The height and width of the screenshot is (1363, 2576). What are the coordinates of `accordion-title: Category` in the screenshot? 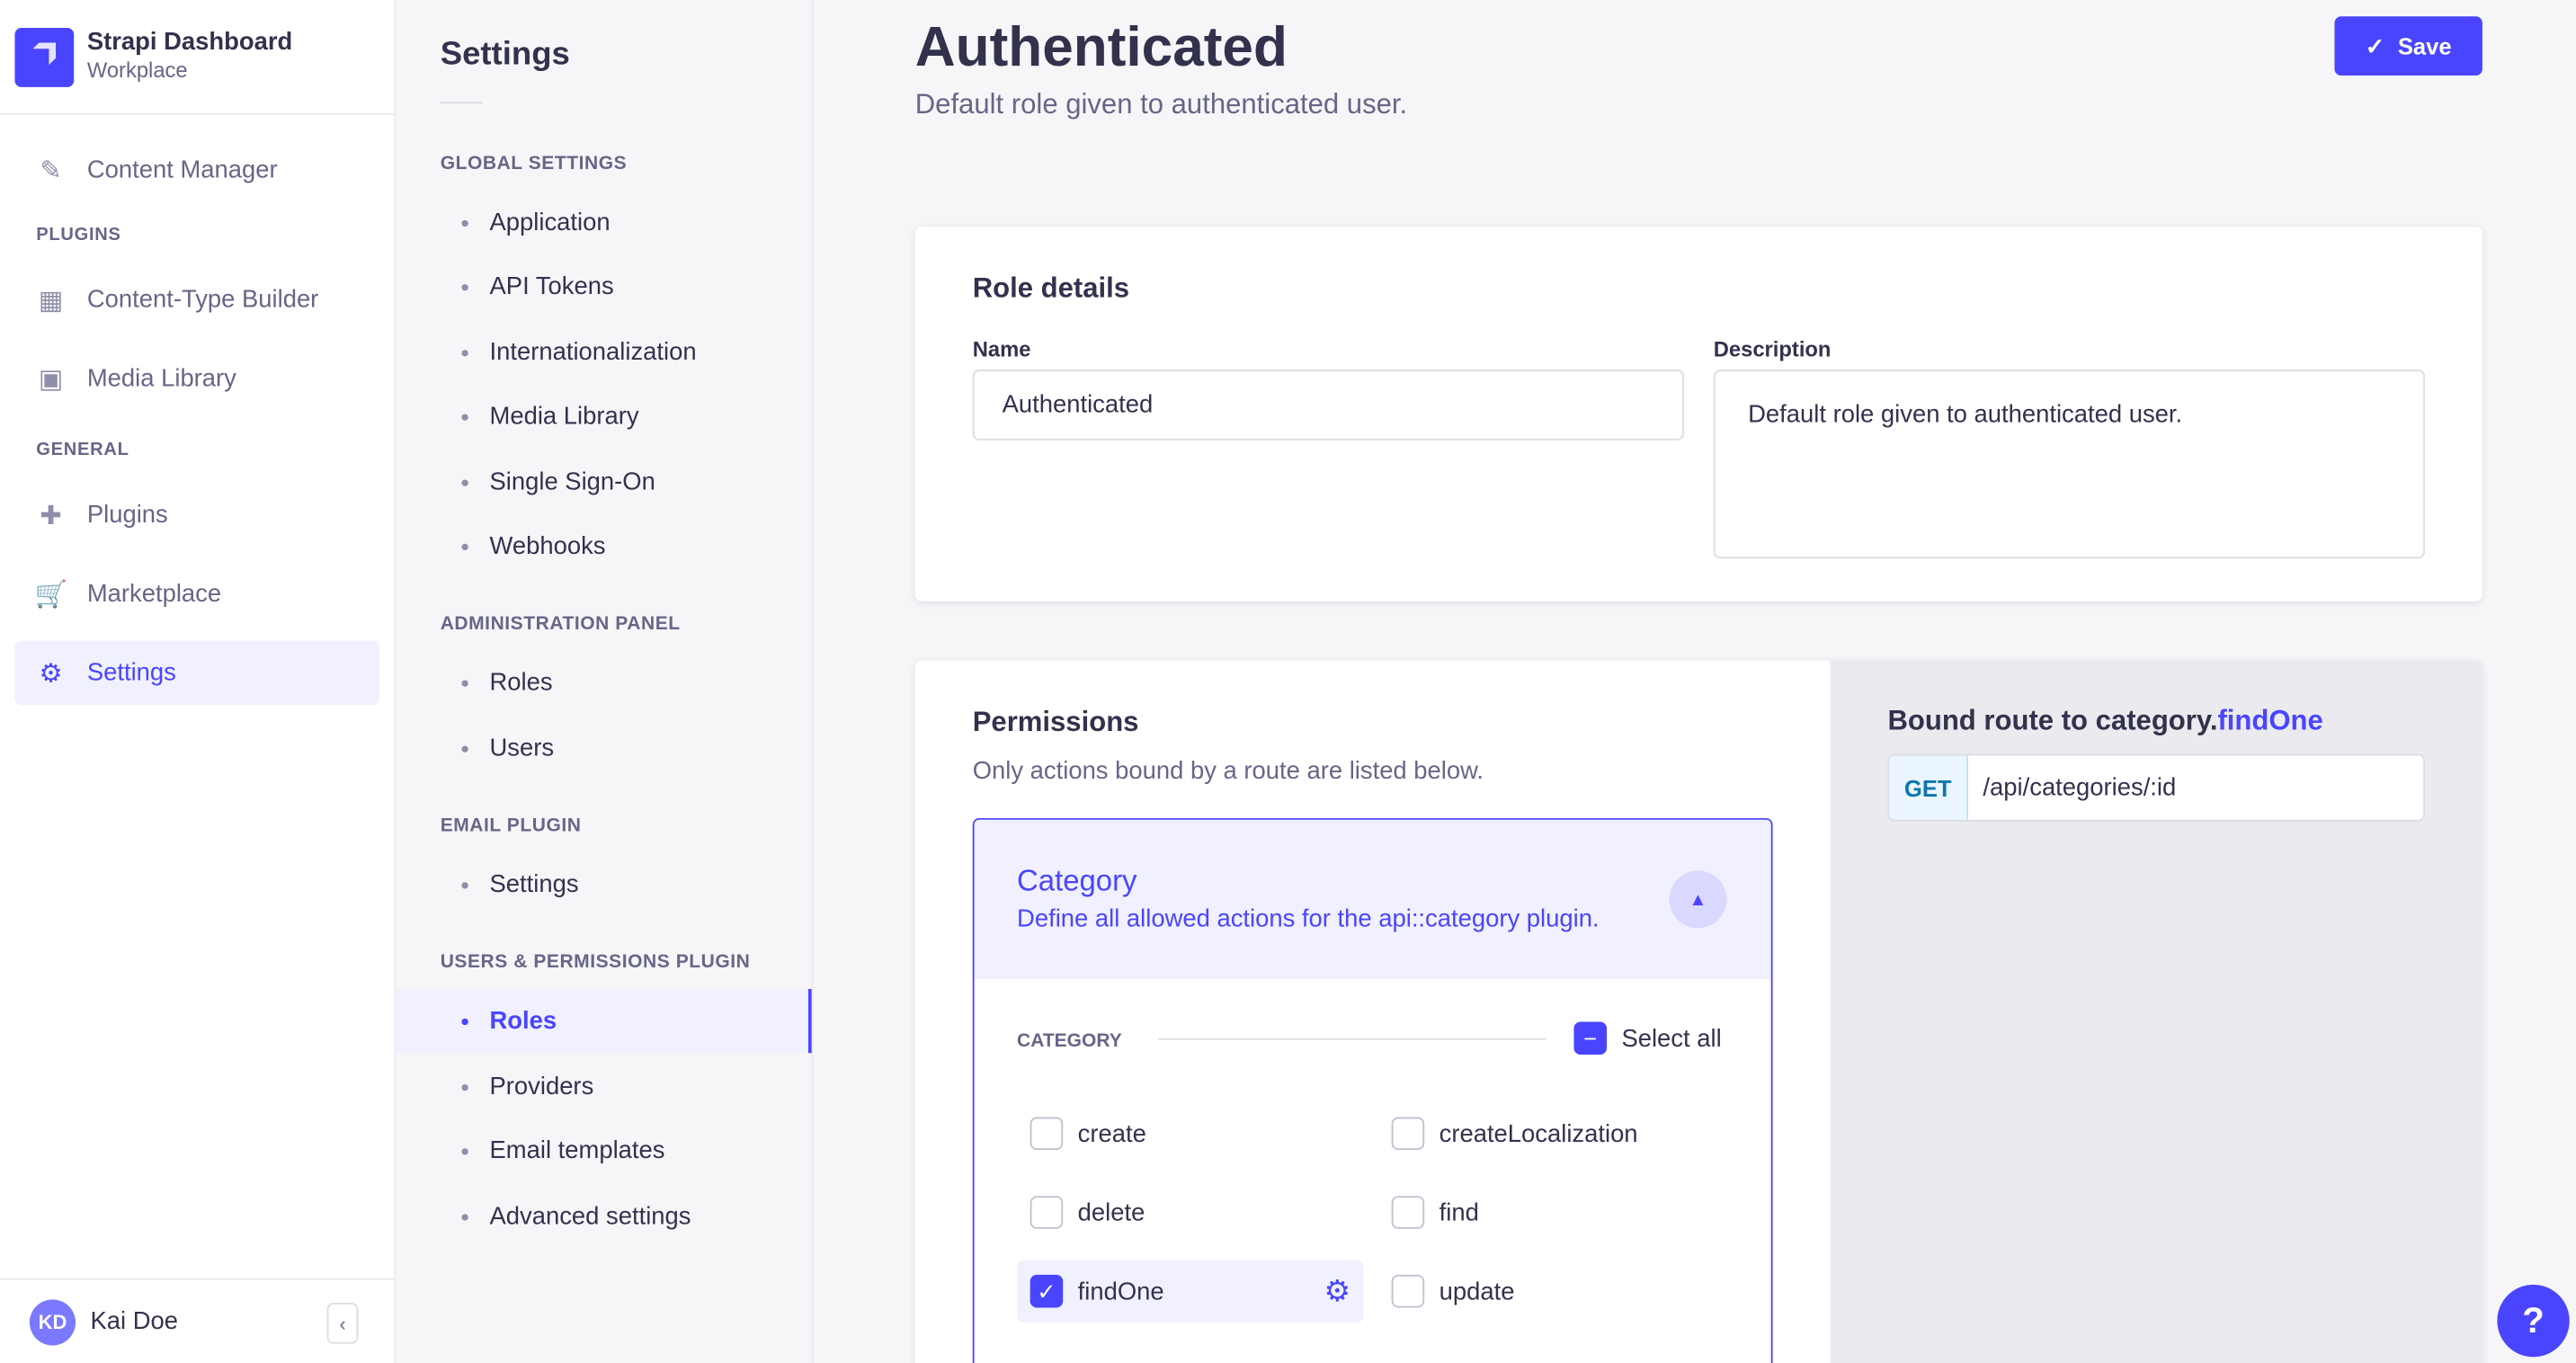 It's located at (1077, 880).